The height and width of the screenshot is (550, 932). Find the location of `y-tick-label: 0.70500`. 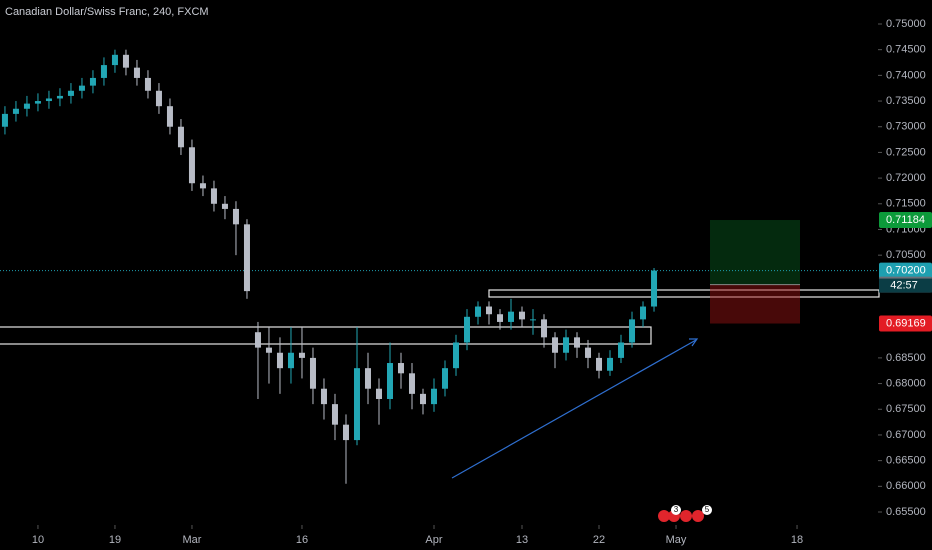

y-tick-label: 0.70500 is located at coordinates (906, 255).